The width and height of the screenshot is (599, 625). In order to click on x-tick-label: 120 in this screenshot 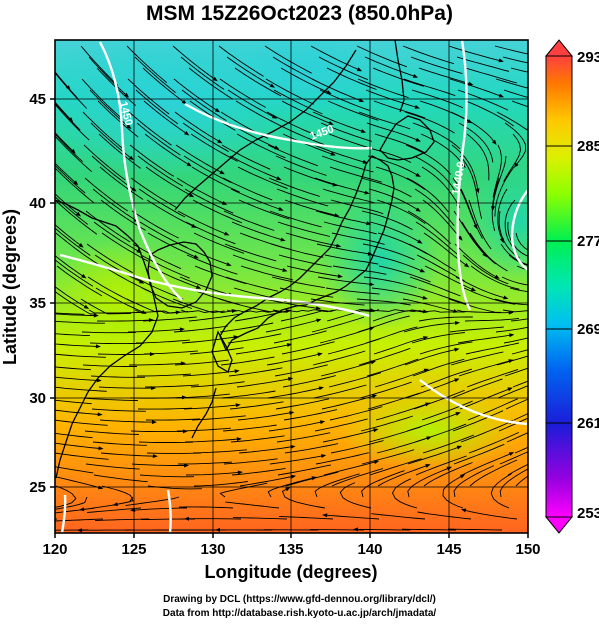, I will do `click(54, 549)`.